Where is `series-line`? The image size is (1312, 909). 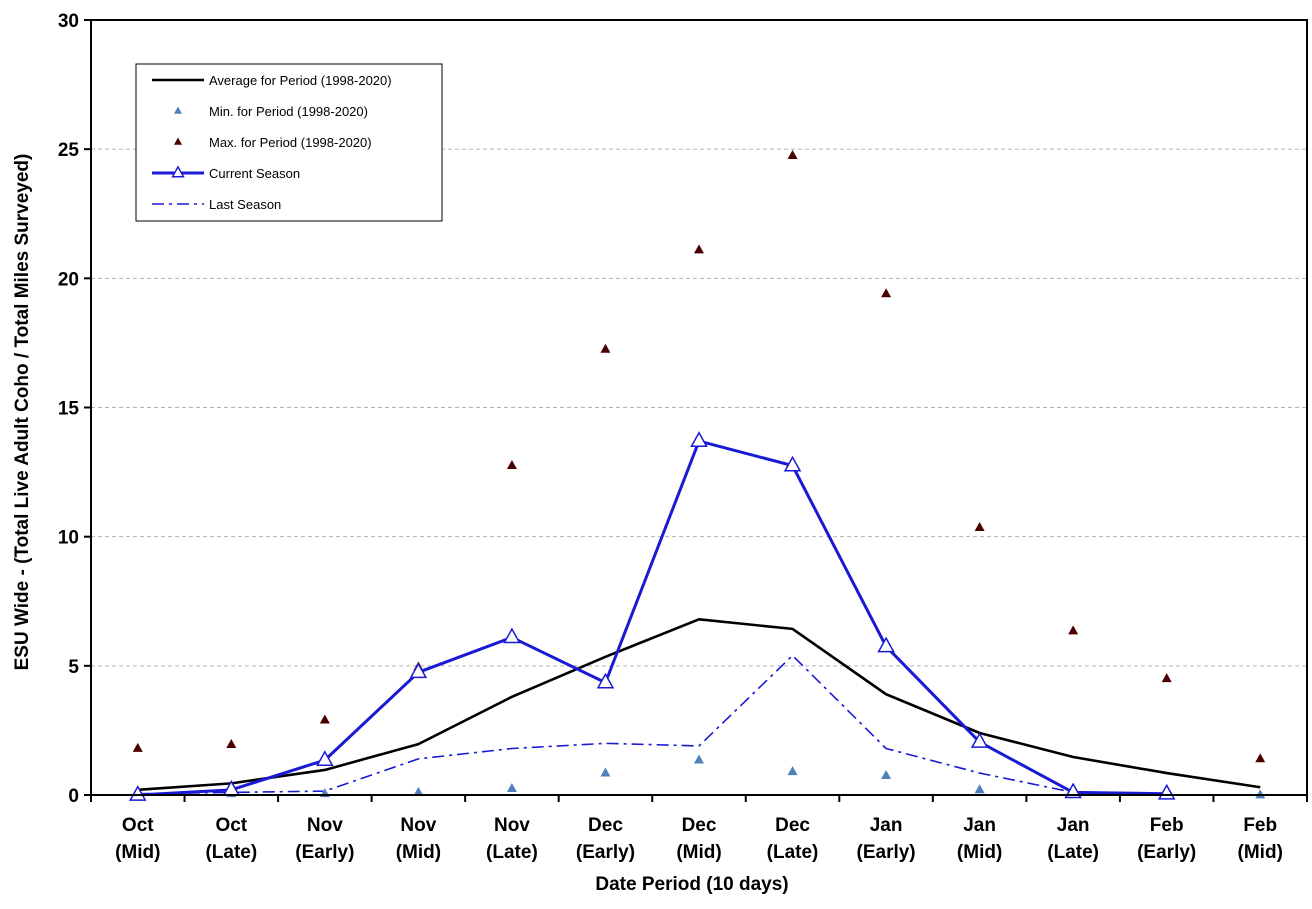
series-line is located at coordinates (699, 725).